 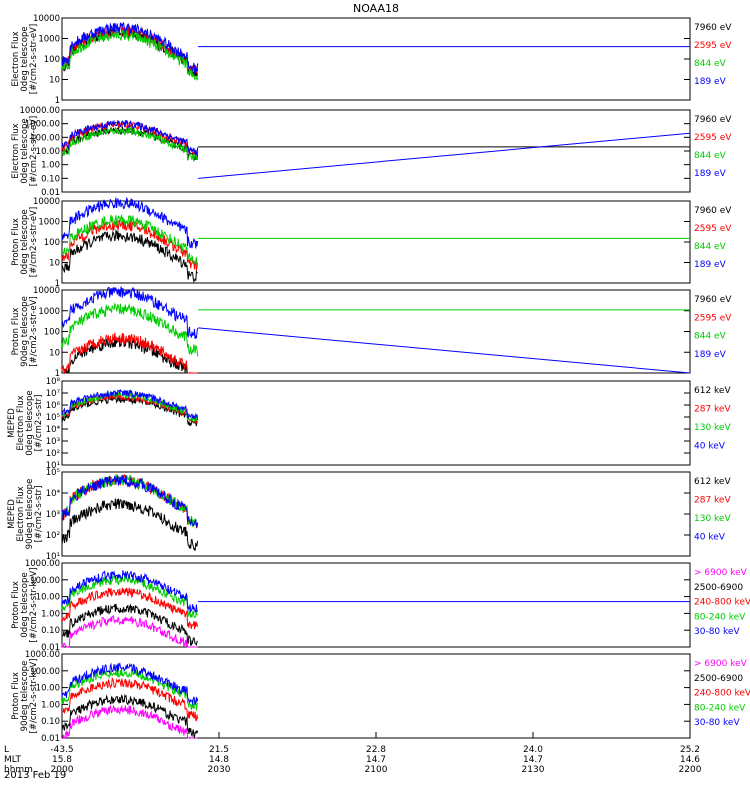 What do you see at coordinates (50, 193) in the screenshot?
I see `y-tick-label: 0.01` at bounding box center [50, 193].